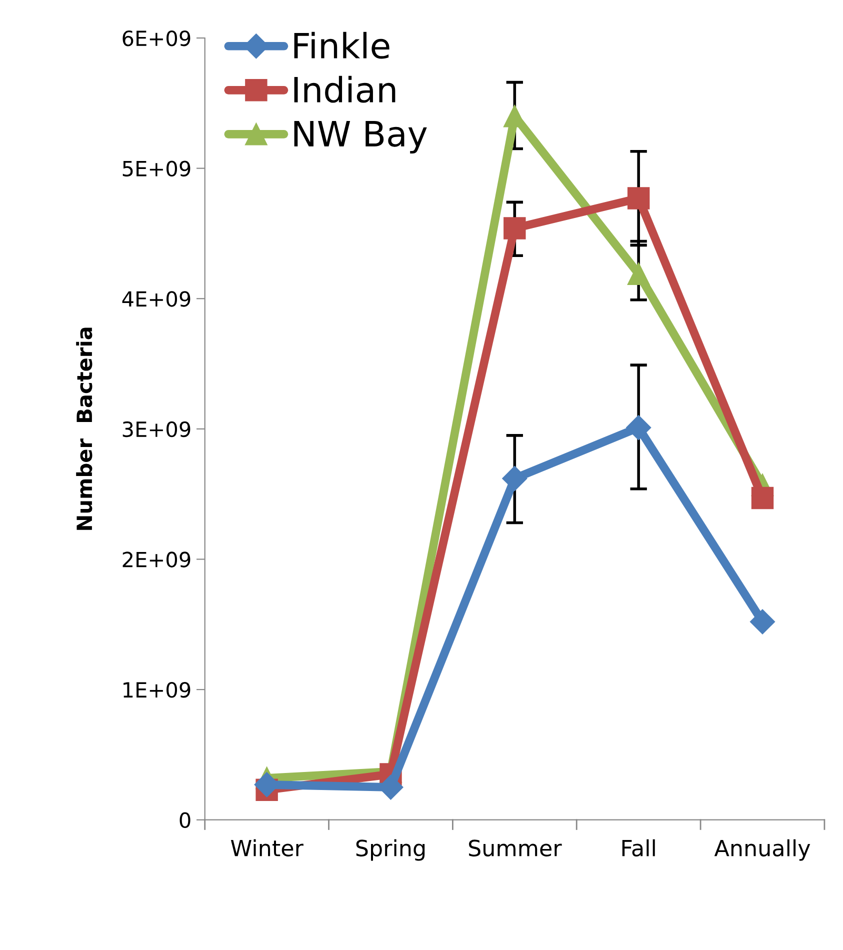 The height and width of the screenshot is (950, 843). I want to click on y-axis-title: Number Bacteria, so click(84, 429).